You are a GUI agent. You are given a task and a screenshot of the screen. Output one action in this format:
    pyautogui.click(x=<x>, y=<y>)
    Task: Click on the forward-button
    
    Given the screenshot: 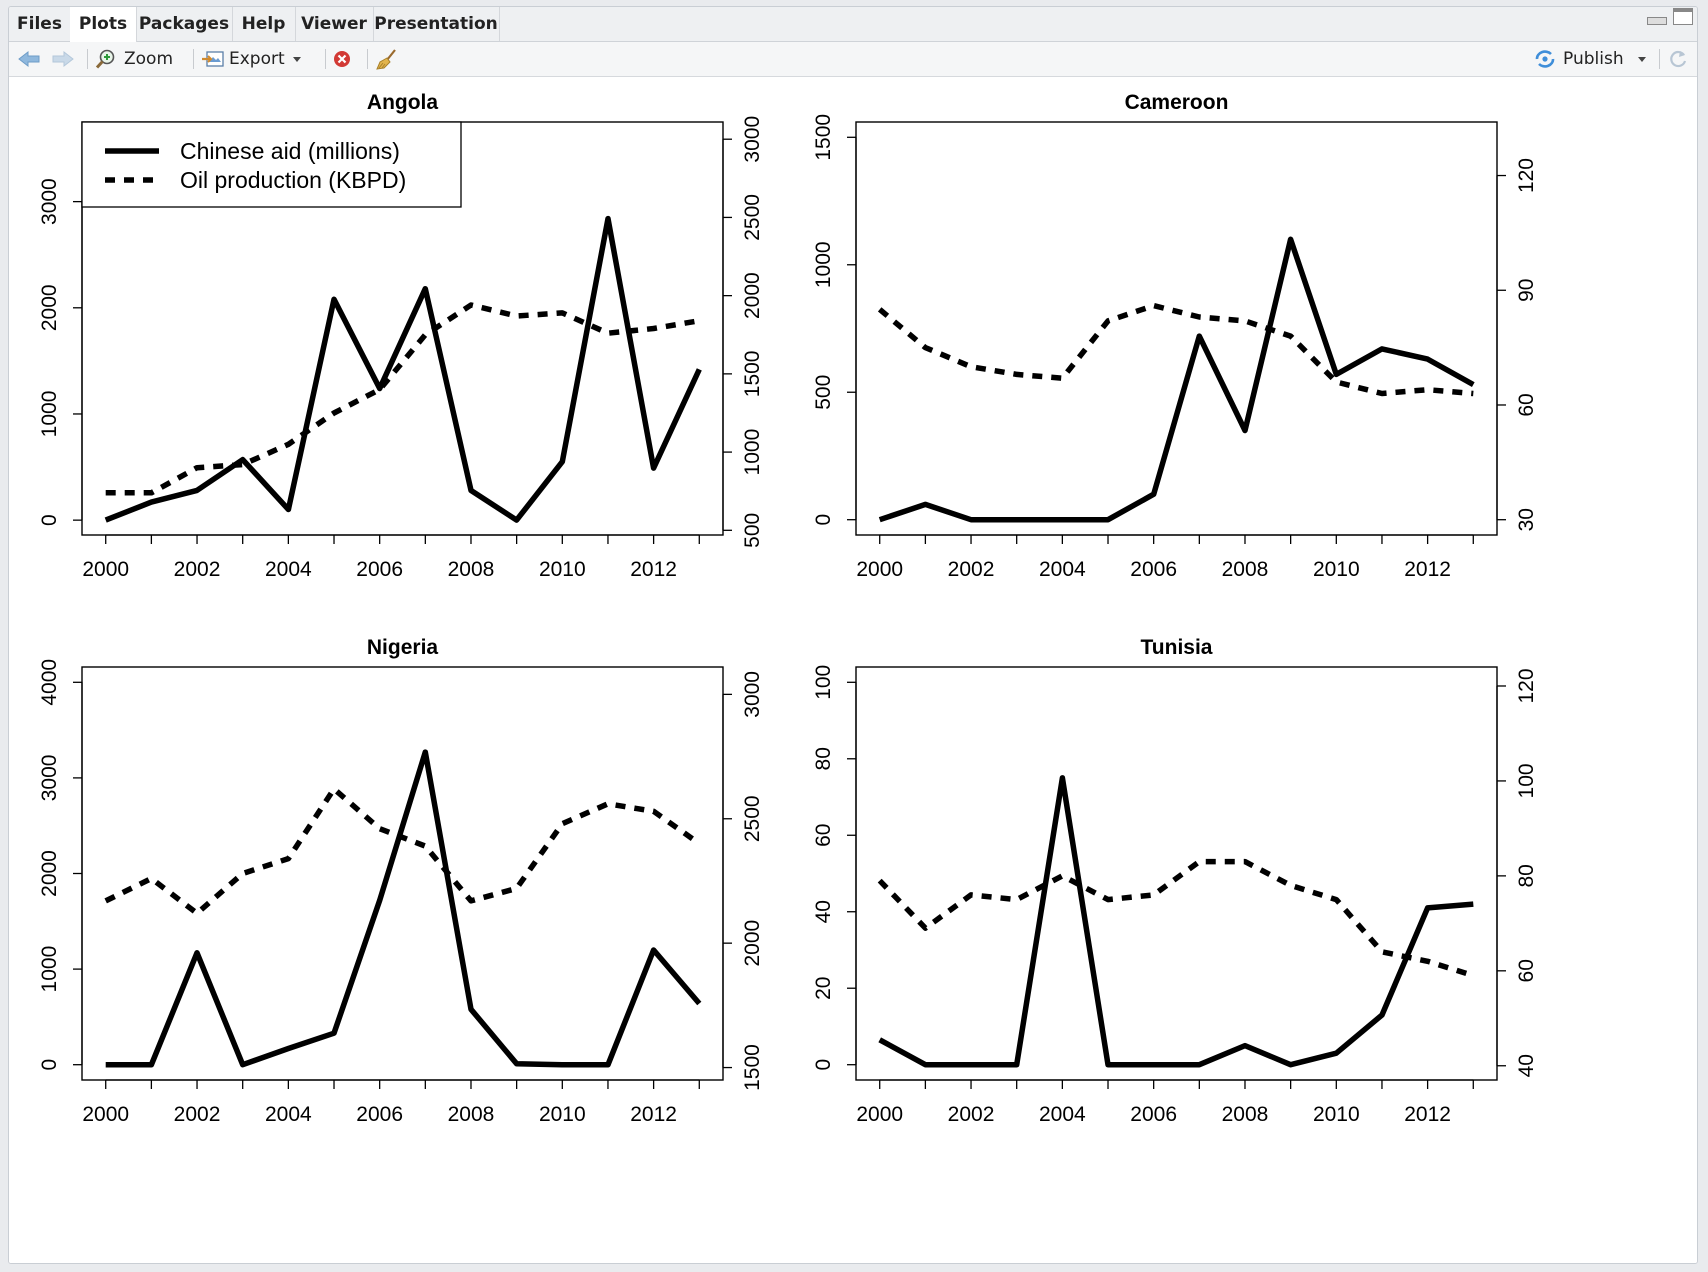 What is the action you would take?
    pyautogui.click(x=65, y=59)
    